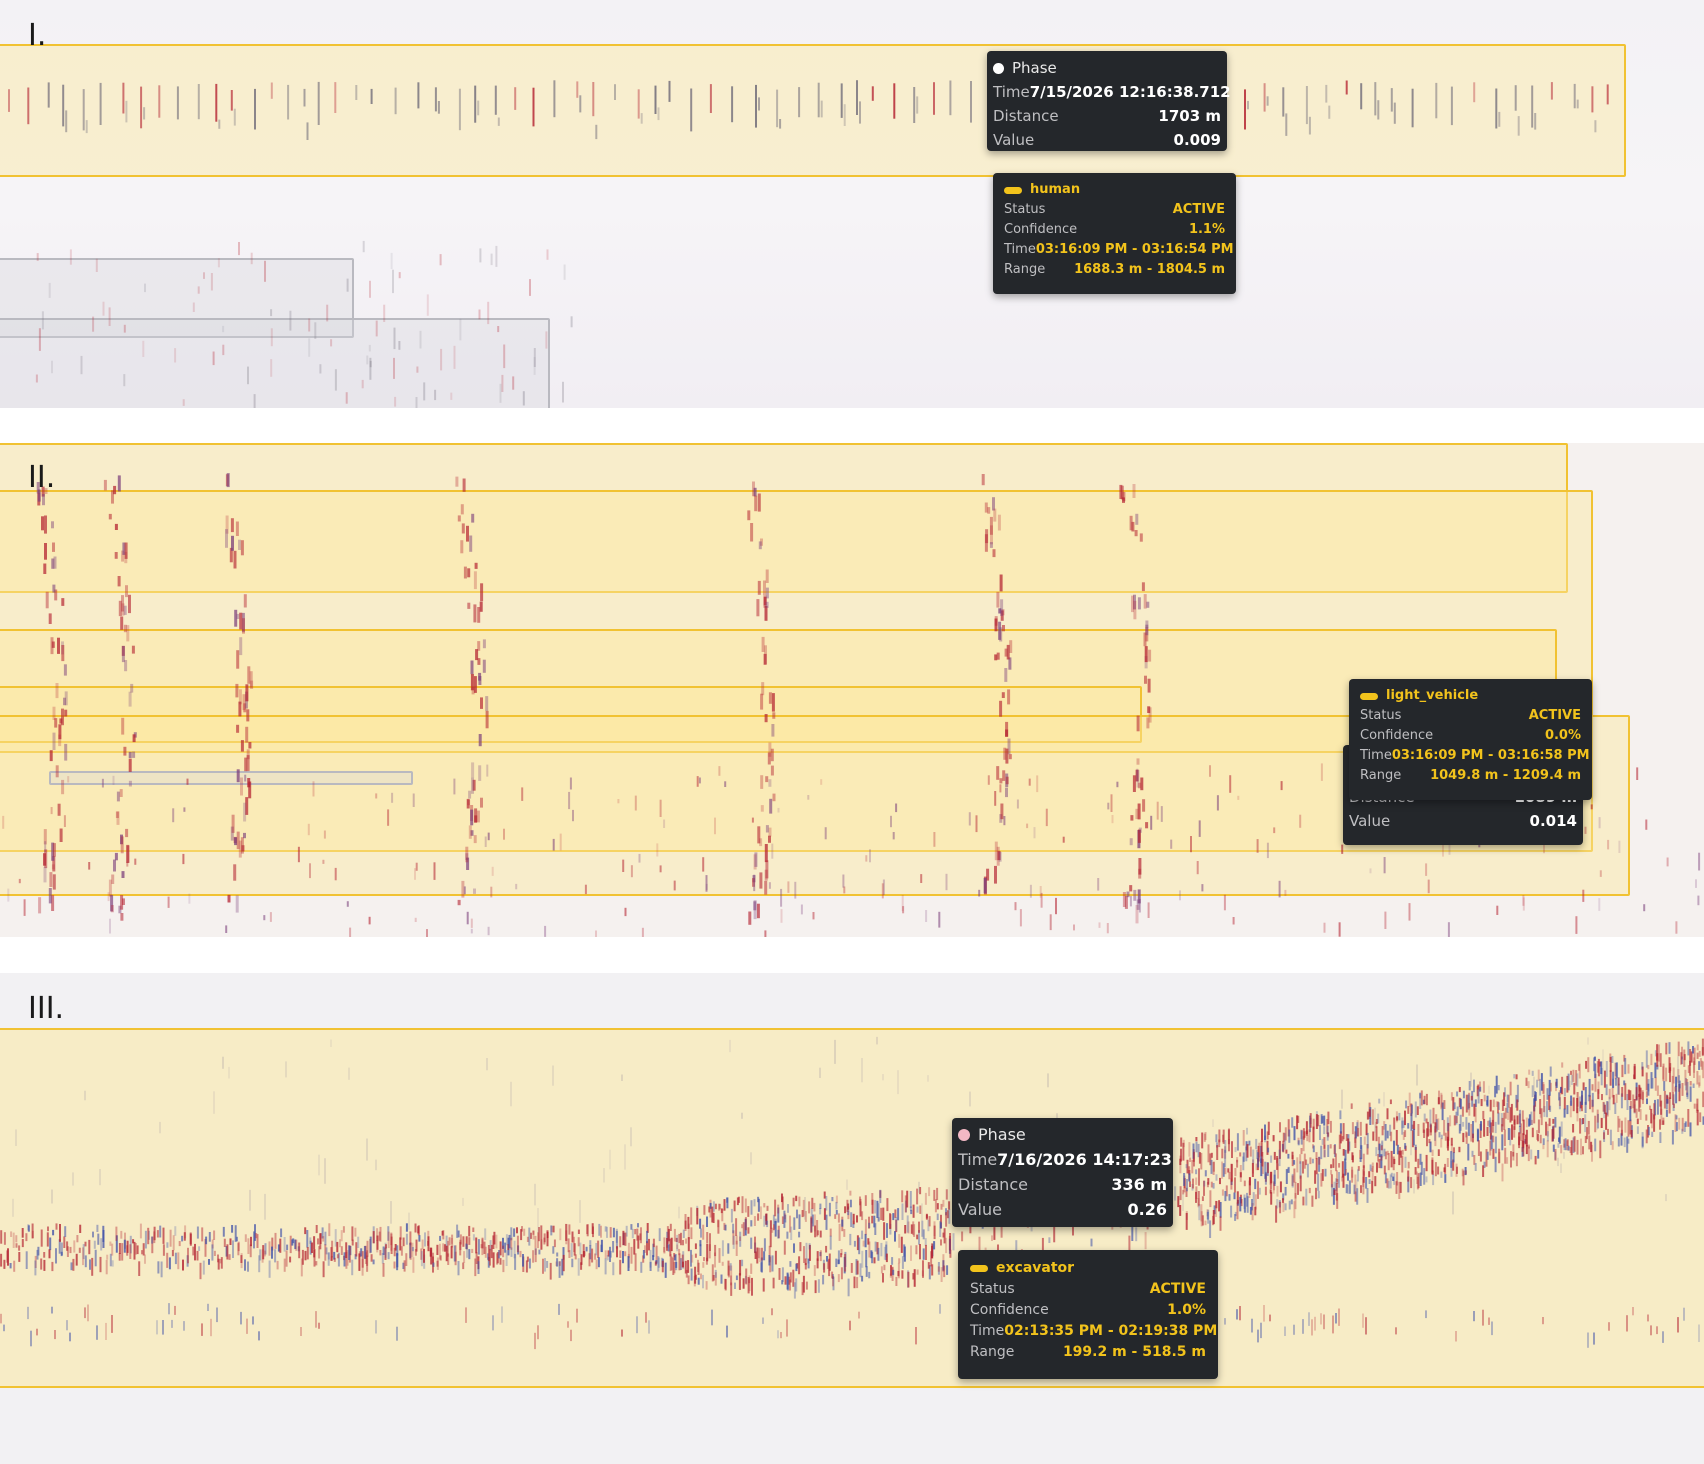 The width and height of the screenshot is (1704, 1464). Describe the element at coordinates (1198, 209) in the screenshot. I see `status-value: ACTIVE` at that location.